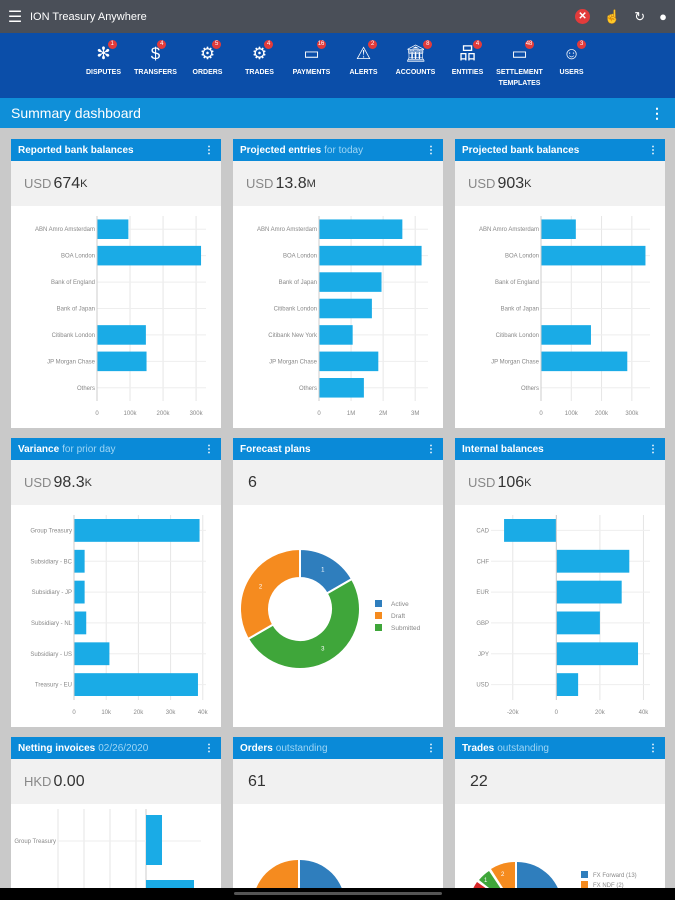 This screenshot has width=675, height=900. Describe the element at coordinates (106, 713) in the screenshot. I see `tick-label: 10k` at that location.